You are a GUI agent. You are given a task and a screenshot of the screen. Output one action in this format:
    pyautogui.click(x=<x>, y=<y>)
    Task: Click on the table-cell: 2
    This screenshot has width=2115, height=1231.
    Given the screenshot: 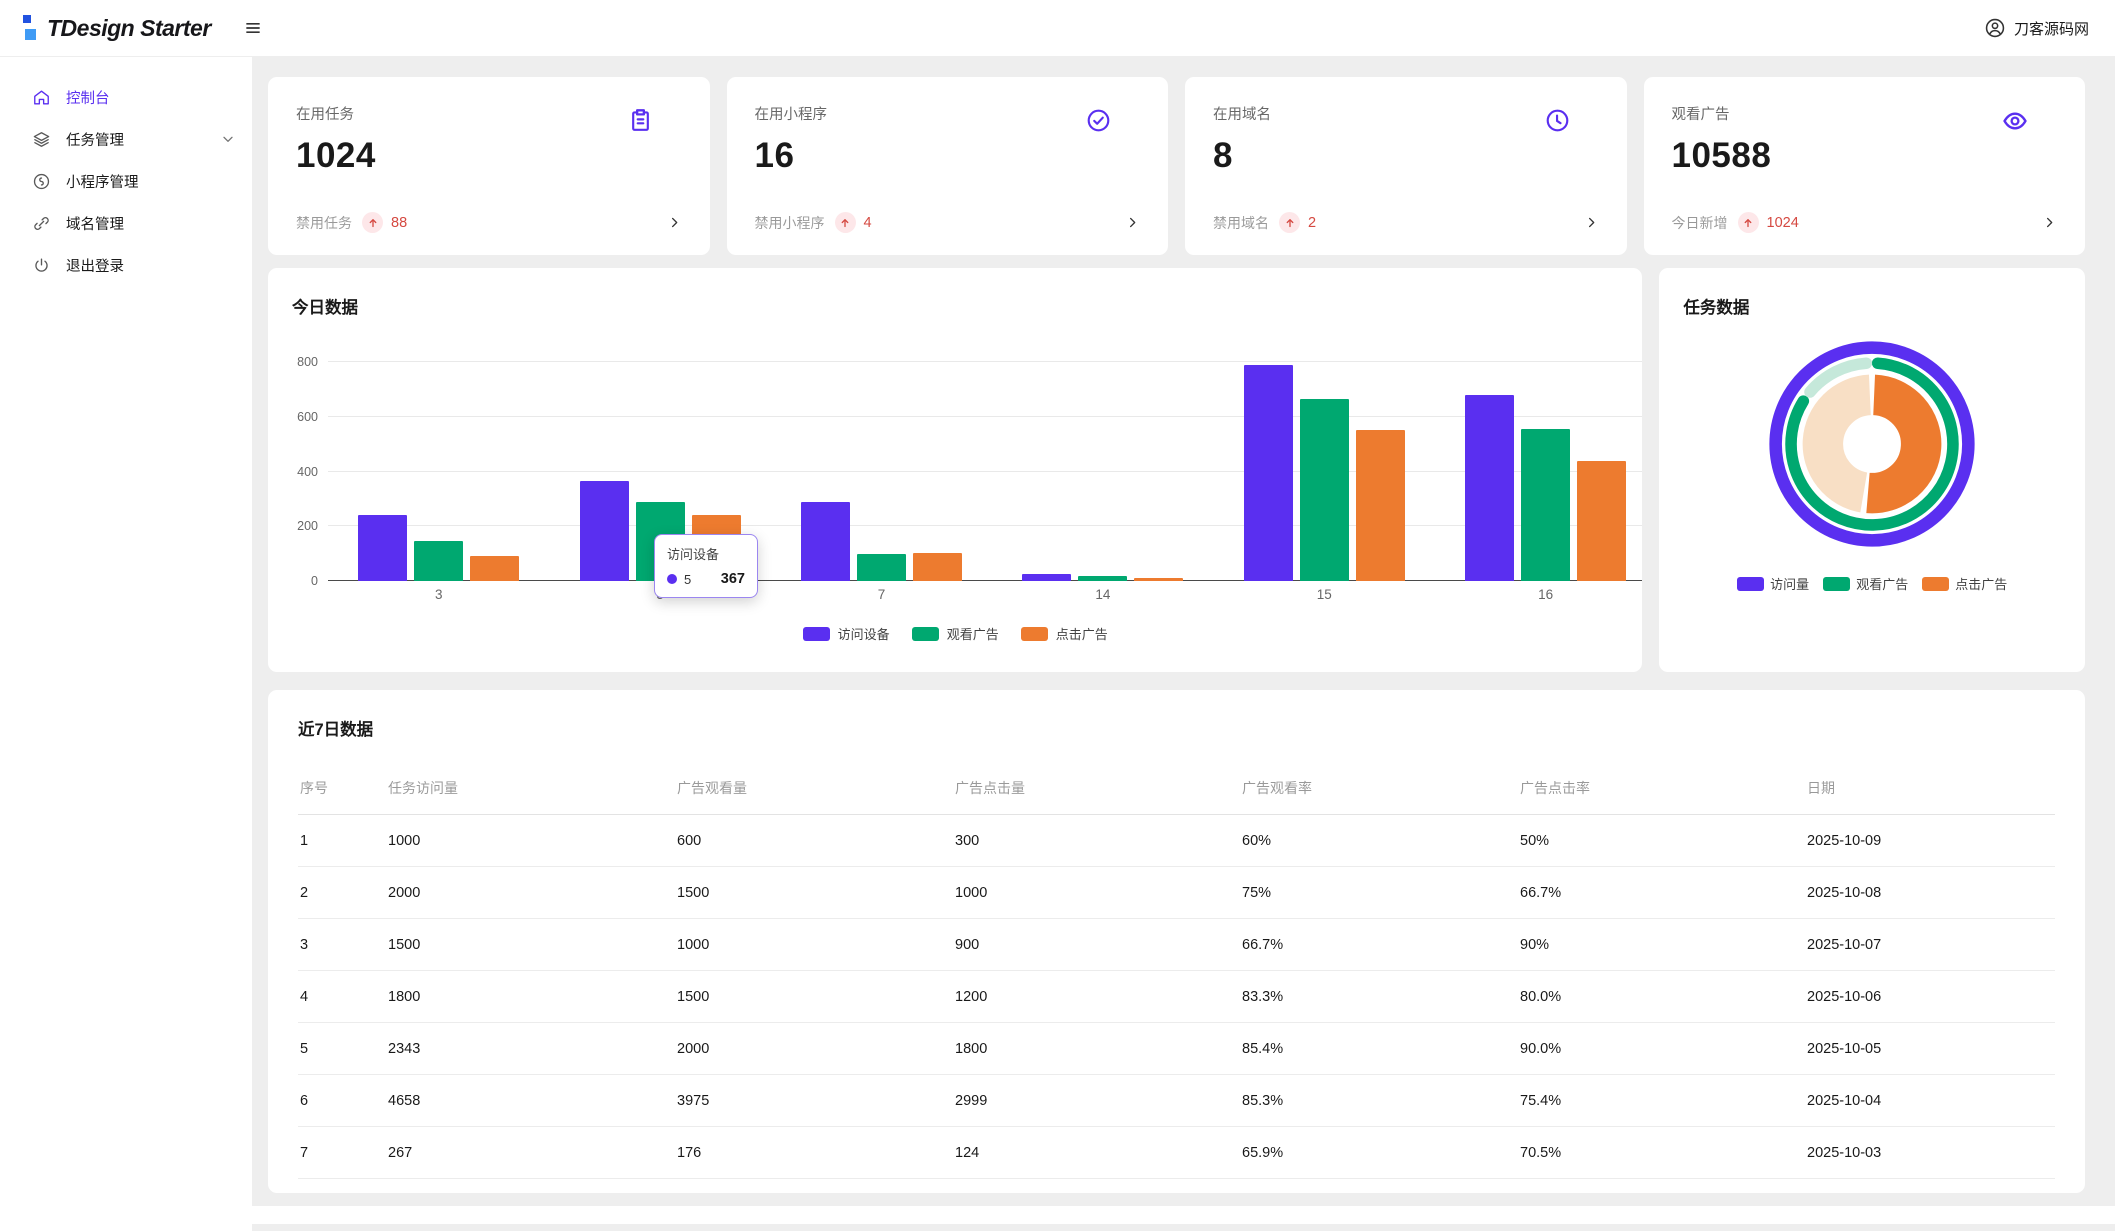 What is the action you would take?
    pyautogui.click(x=342, y=892)
    